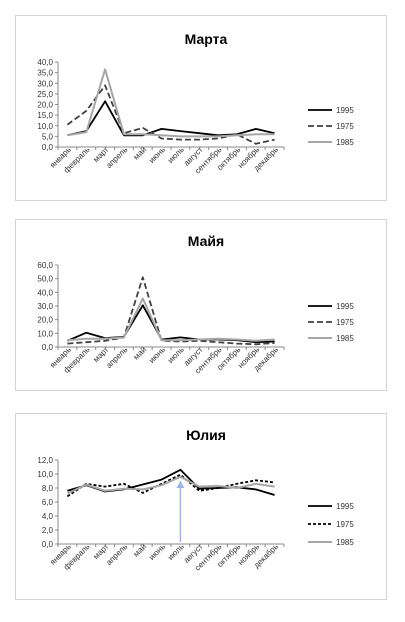 This screenshot has width=405, height=622. What do you see at coordinates (45, 94) in the screenshot?
I see `y-tick-label: 25,0` at bounding box center [45, 94].